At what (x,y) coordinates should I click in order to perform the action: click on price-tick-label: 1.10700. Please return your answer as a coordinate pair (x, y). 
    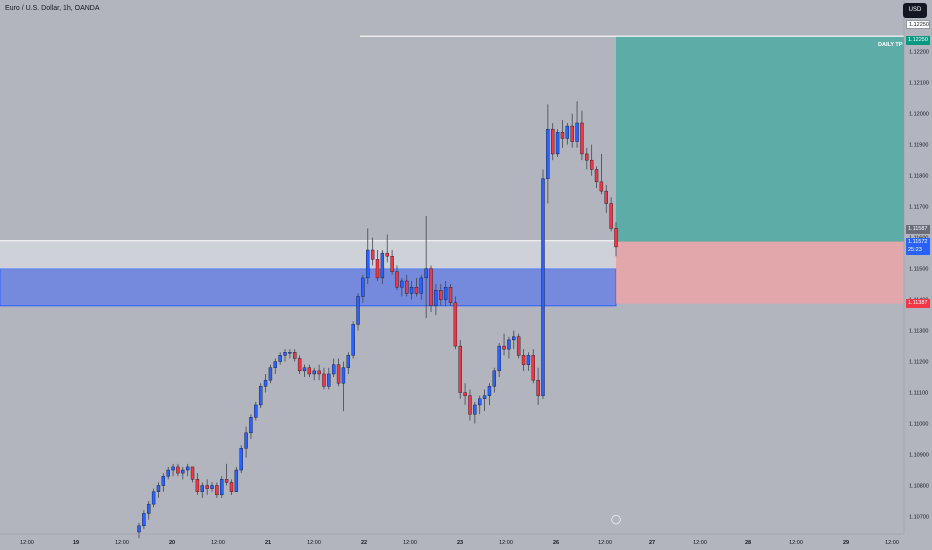
    Looking at the image, I should click on (919, 518).